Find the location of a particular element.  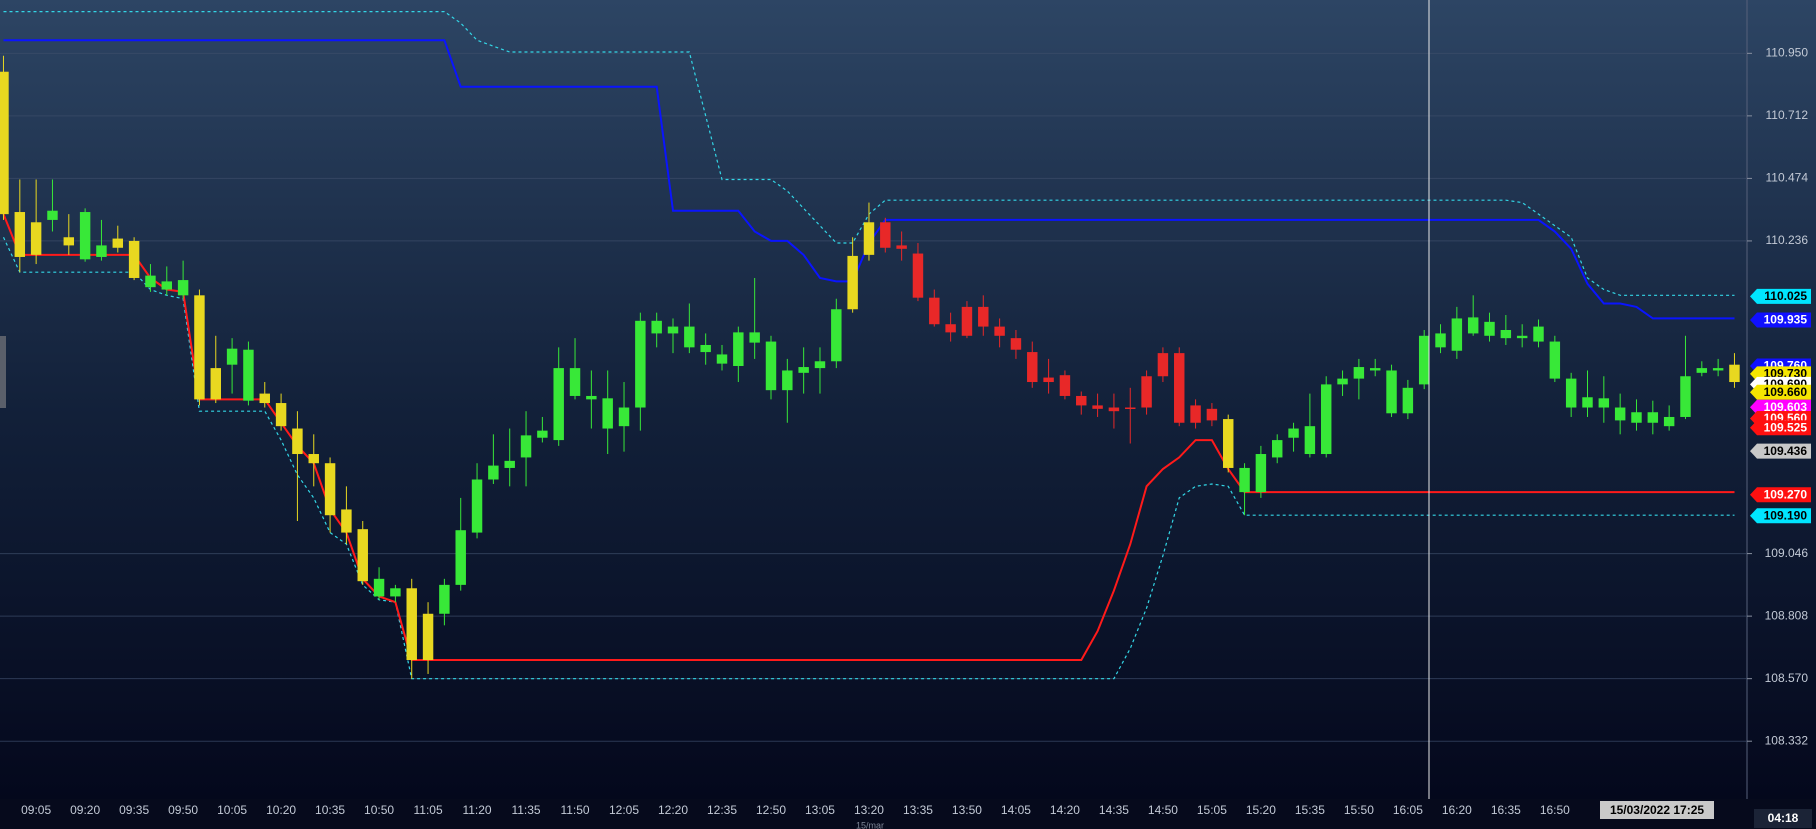

y-tick-label: 108.332 is located at coordinates (1787, 740).